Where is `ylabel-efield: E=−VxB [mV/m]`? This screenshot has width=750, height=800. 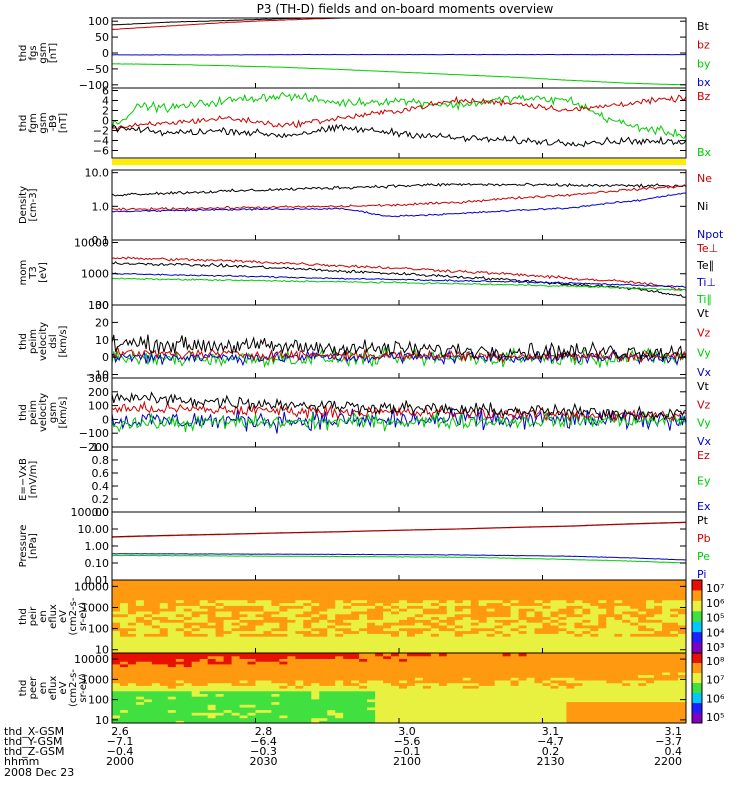
ylabel-efield: E=−VxB [mV/m] is located at coordinates (28, 479).